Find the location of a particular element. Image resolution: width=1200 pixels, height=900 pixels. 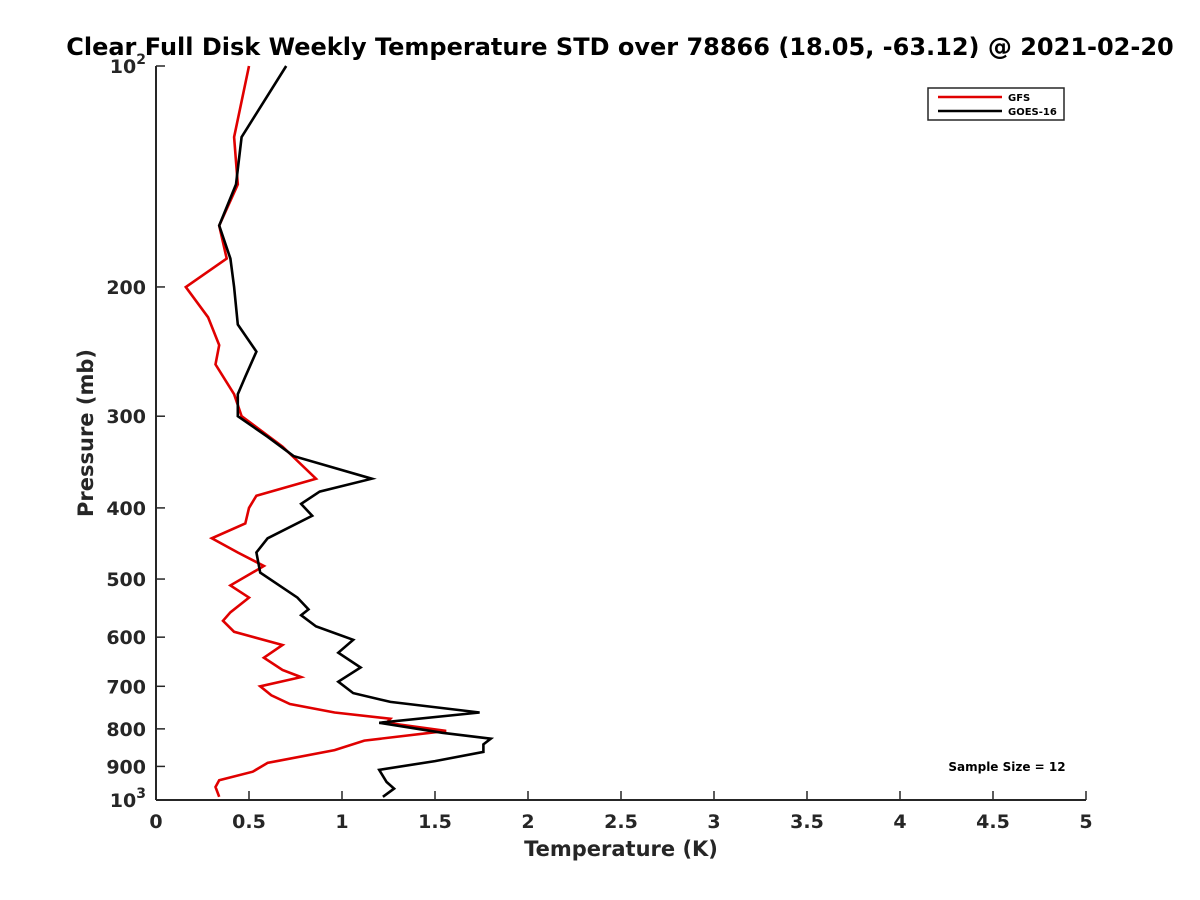

y-tick-label: 10³ is located at coordinates (128, 799).